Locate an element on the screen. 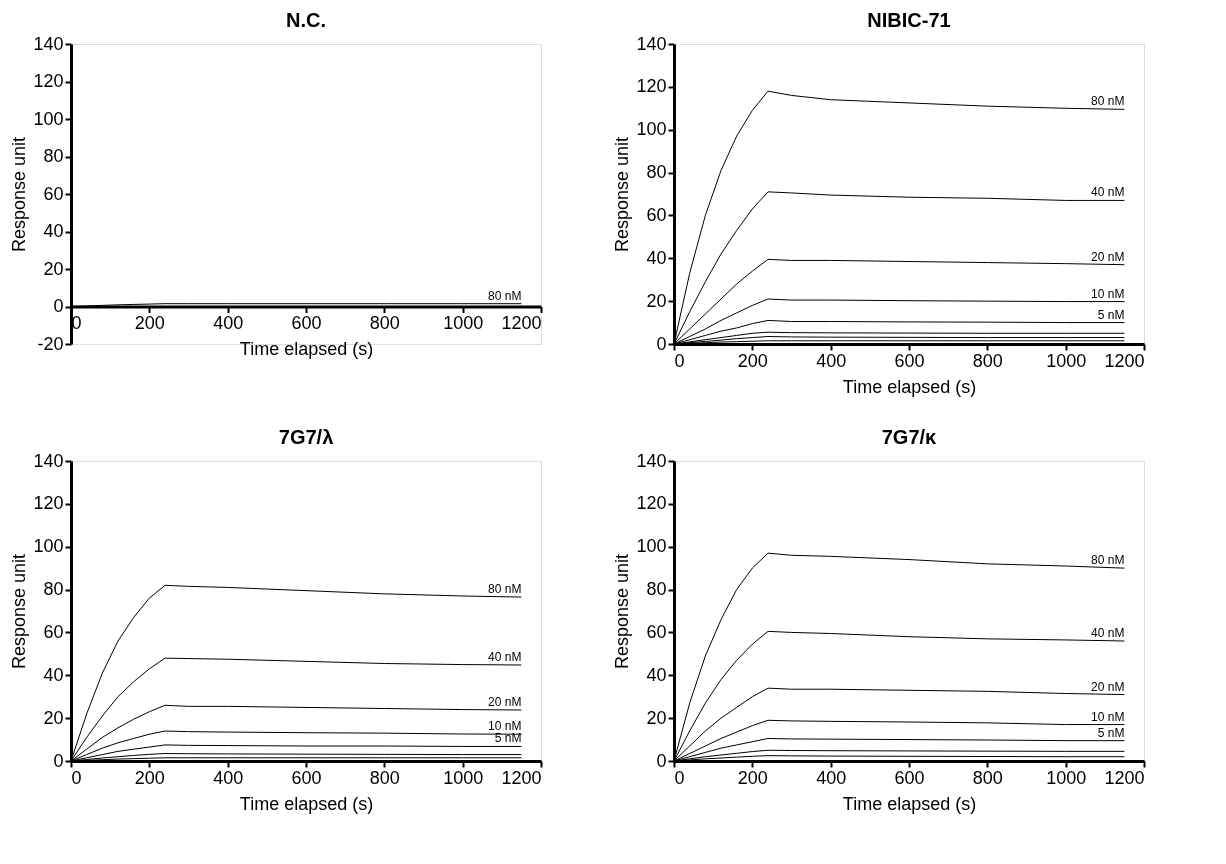  chart-title: NIBIC-71 is located at coordinates (909, 20).